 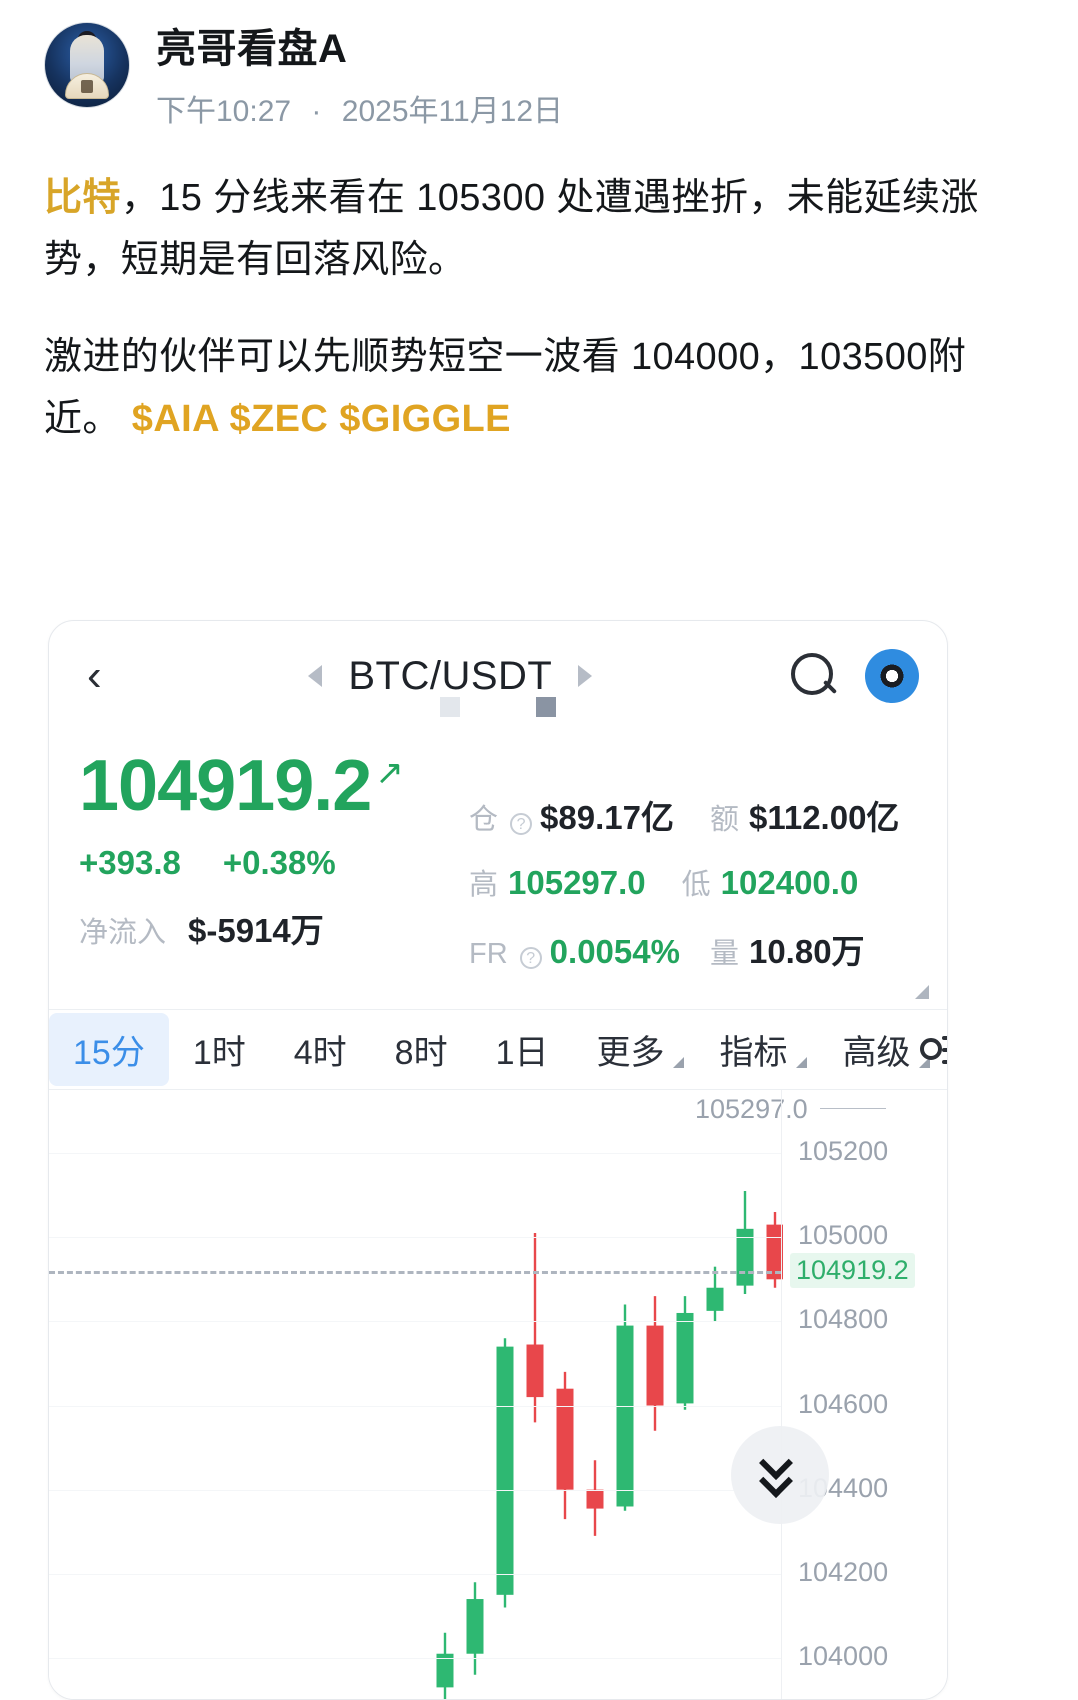 I want to click on tab-1d: 1日, so click(x=522, y=1053).